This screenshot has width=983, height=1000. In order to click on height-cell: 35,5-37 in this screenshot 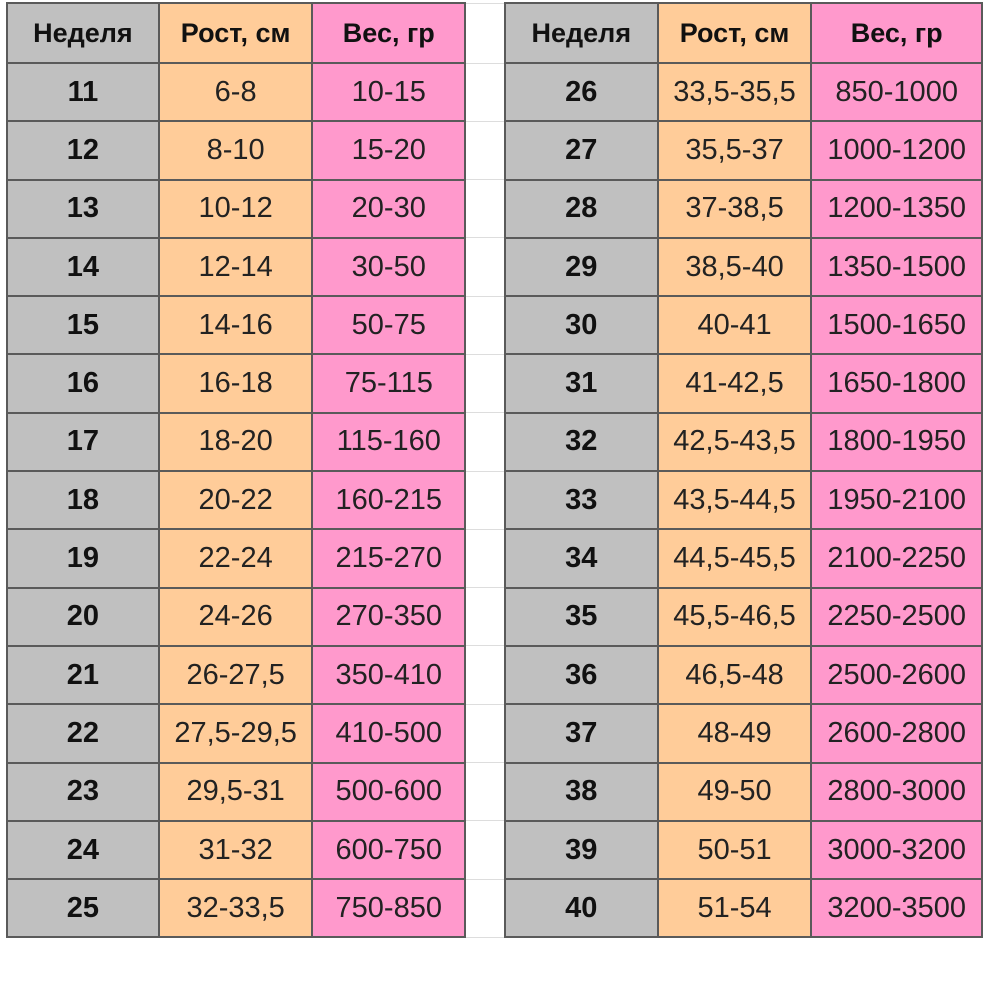, I will do `click(734, 150)`.